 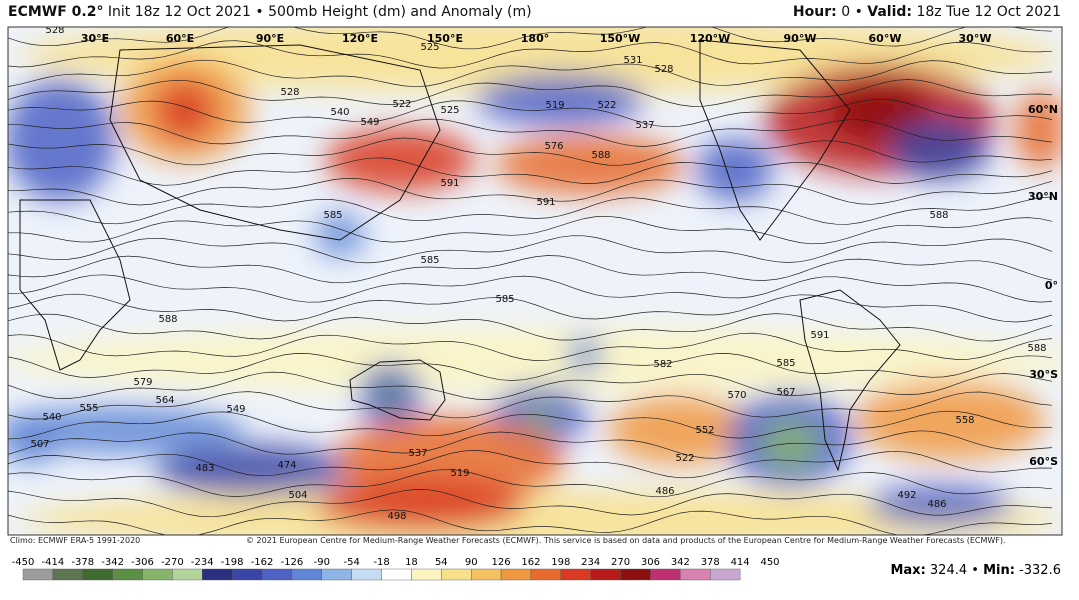 What do you see at coordinates (232, 562) in the screenshot?
I see `colorbar-tick-label: -198` at bounding box center [232, 562].